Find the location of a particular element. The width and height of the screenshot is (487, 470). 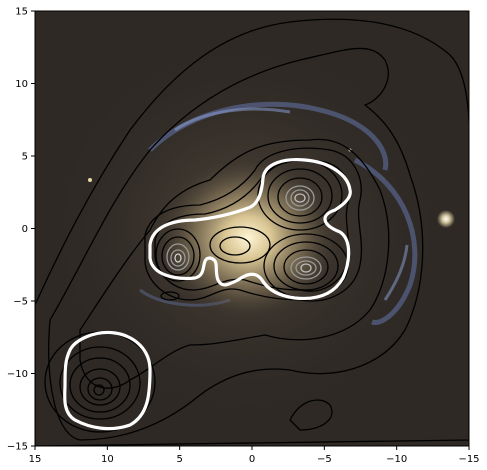

x-tick-label: 10 is located at coordinates (107, 459).